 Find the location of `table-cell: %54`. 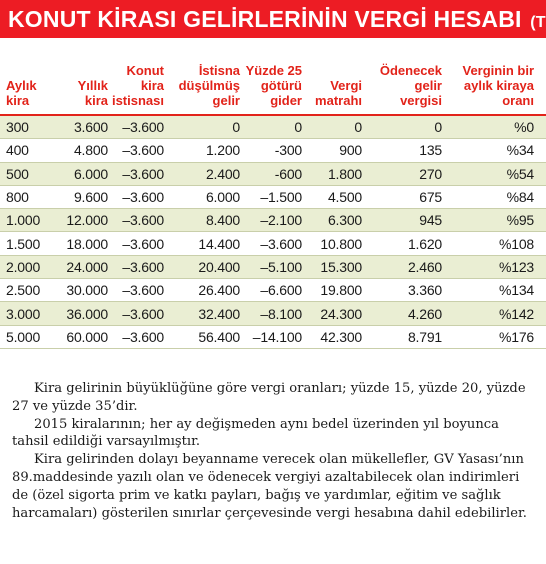

table-cell: %54 is located at coordinates (520, 173).